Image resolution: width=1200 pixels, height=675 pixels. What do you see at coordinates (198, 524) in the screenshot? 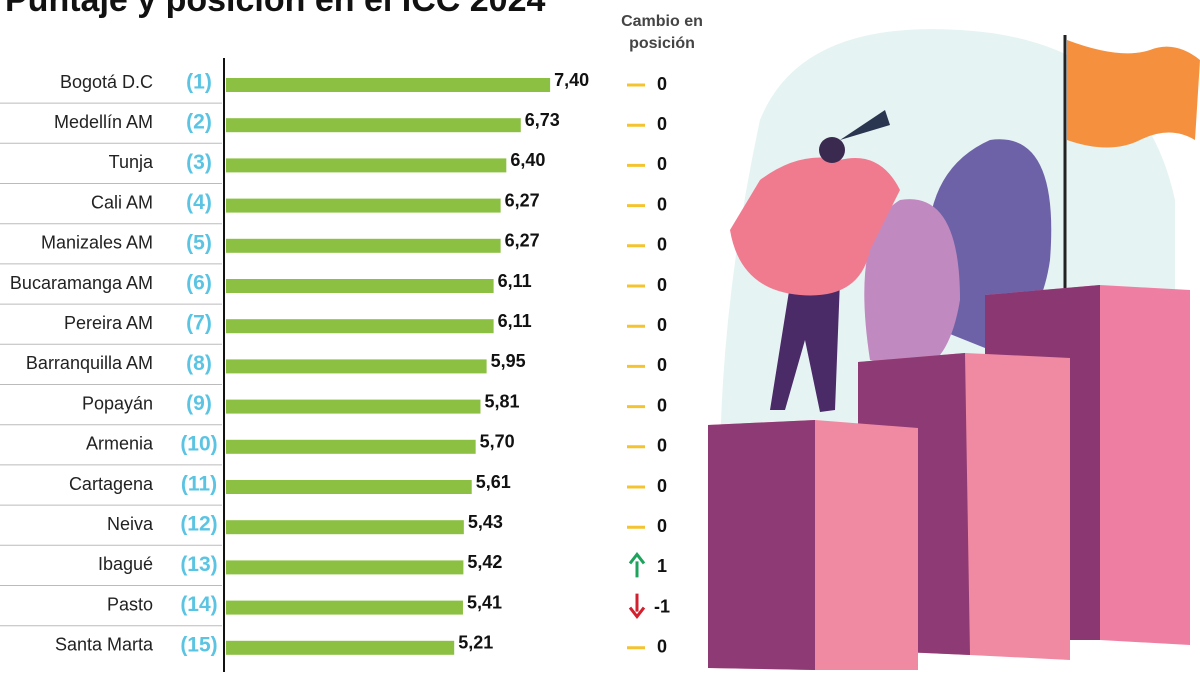
I see `rank-label: (12)` at bounding box center [198, 524].